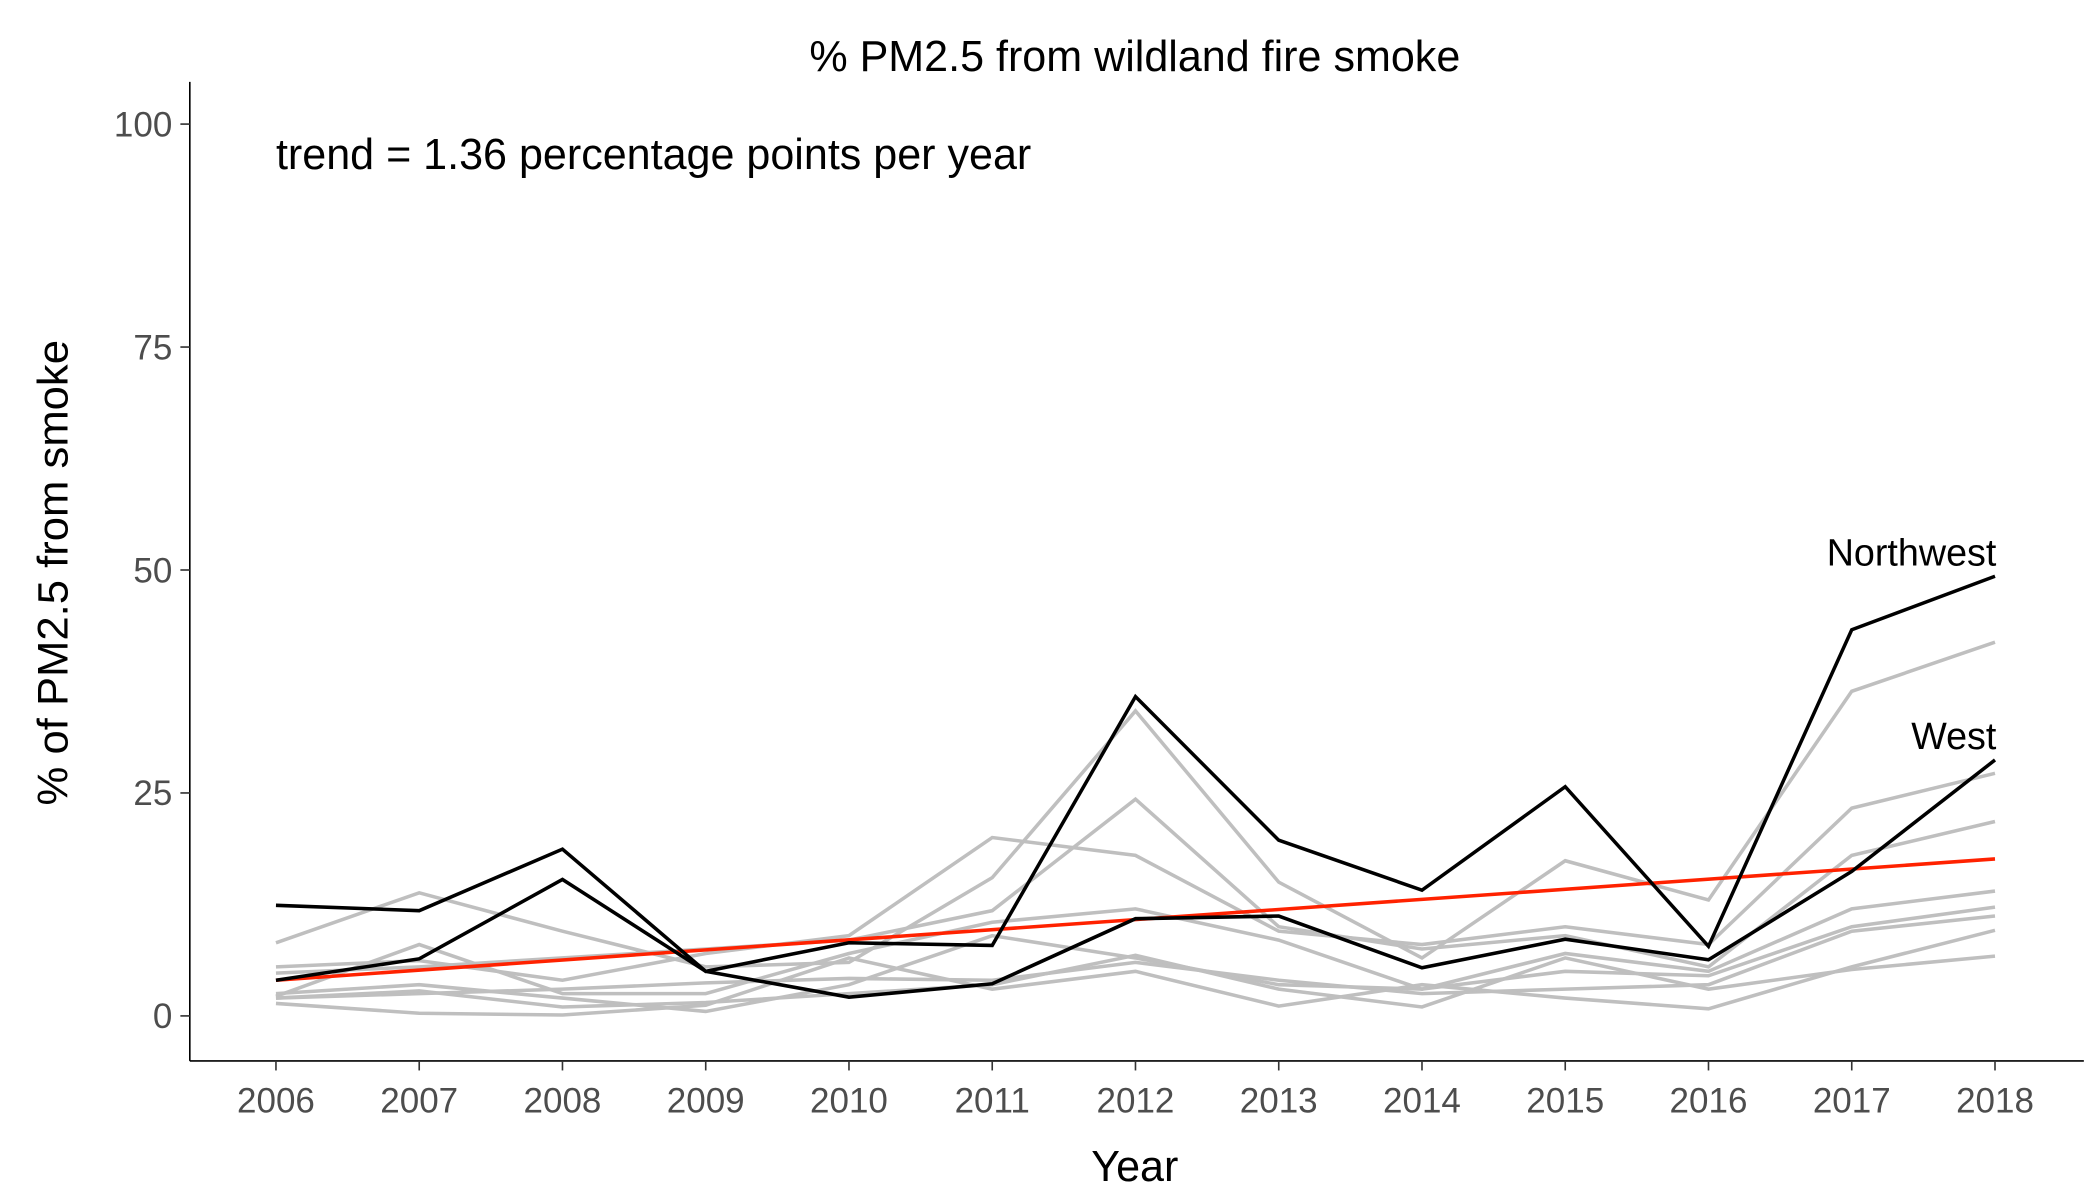 This screenshot has width=2100, height=1200. Describe the element at coordinates (162, 1016) in the screenshot. I see `y-tick-label: 0` at that location.